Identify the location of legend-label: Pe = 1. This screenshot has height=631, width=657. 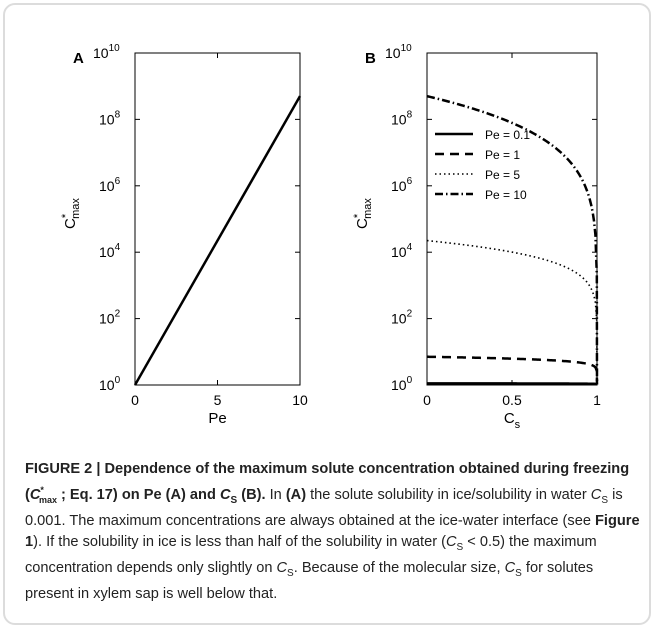
(502, 155).